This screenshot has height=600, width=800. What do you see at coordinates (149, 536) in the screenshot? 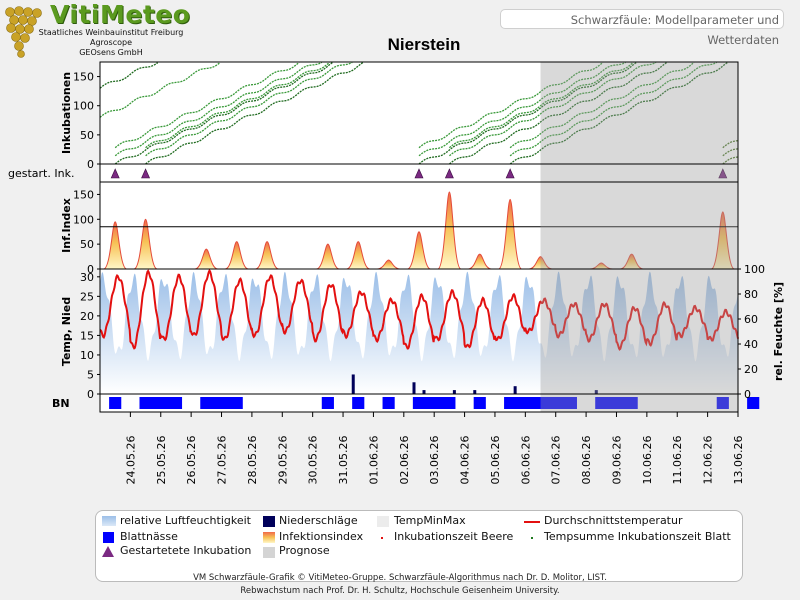
I see `legend-label-leafwet: Blattnässe` at bounding box center [149, 536].